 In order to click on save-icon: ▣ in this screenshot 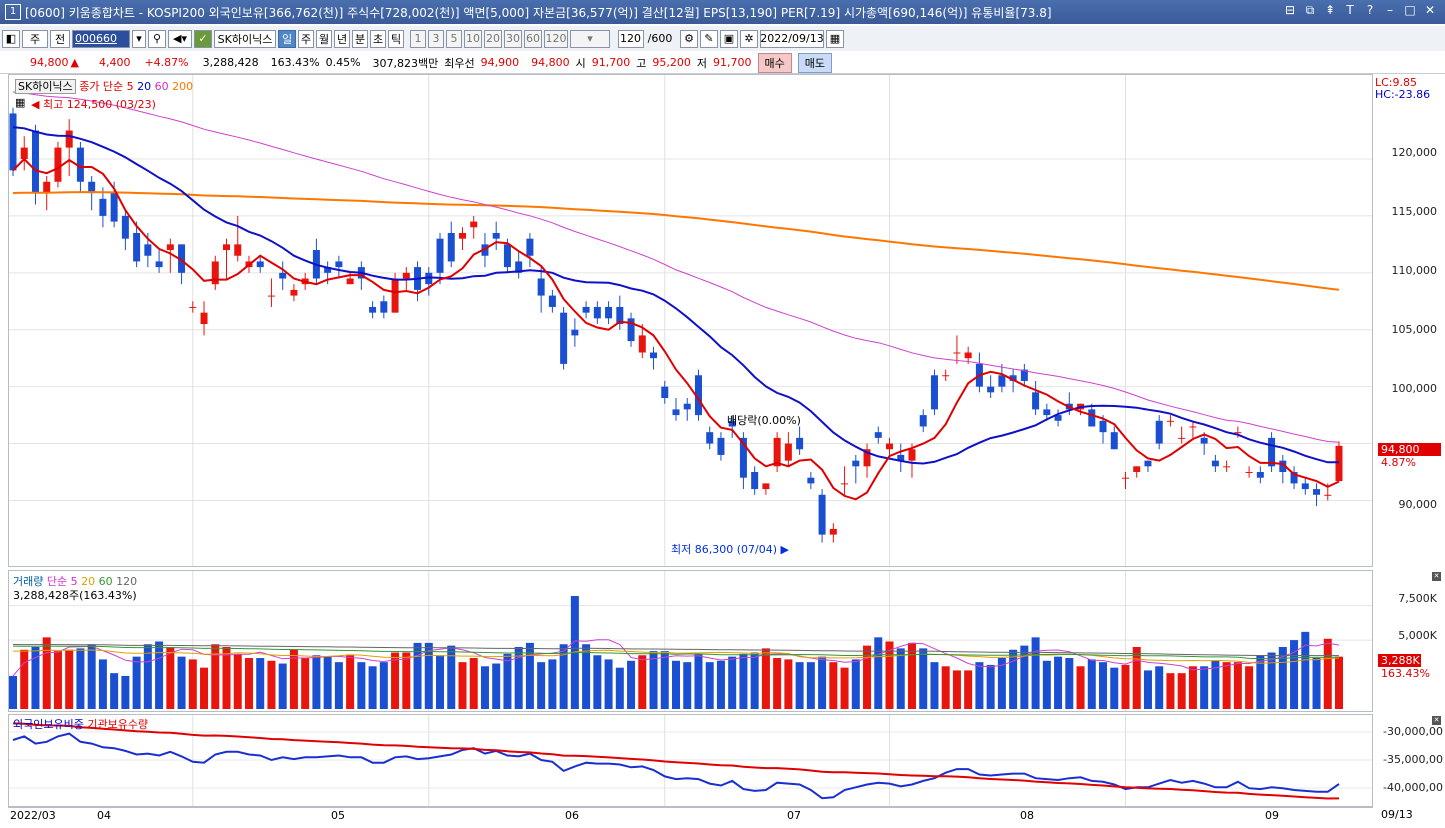, I will do `click(729, 38)`.